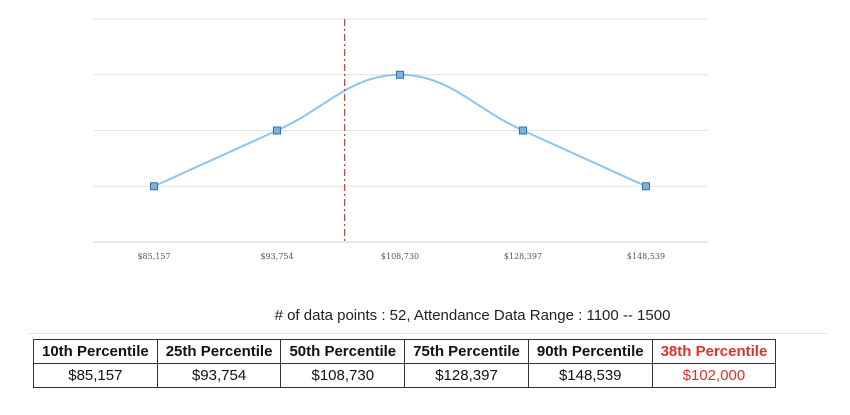 This screenshot has height=415, width=850. I want to click on table-header-cell: 90th Percentile, so click(590, 351).